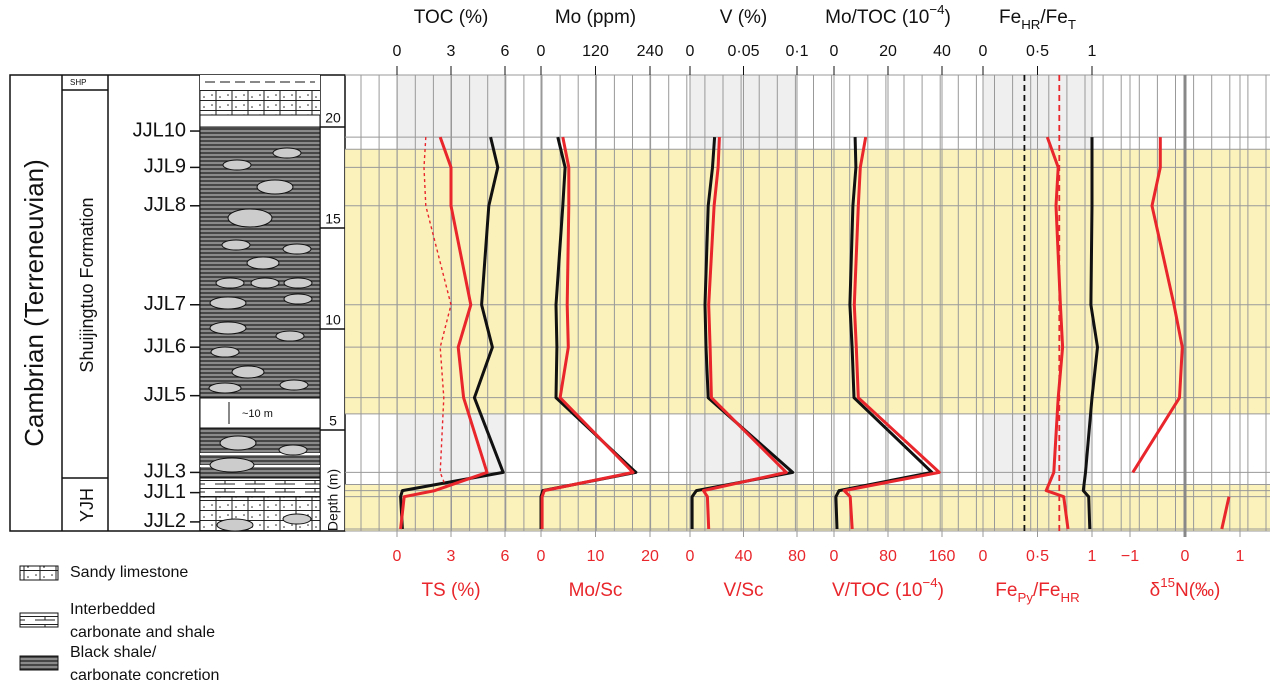 Image resolution: width=1270 pixels, height=696 pixels. What do you see at coordinates (796, 51) in the screenshot?
I see `top-tick-label: 0·1` at bounding box center [796, 51].